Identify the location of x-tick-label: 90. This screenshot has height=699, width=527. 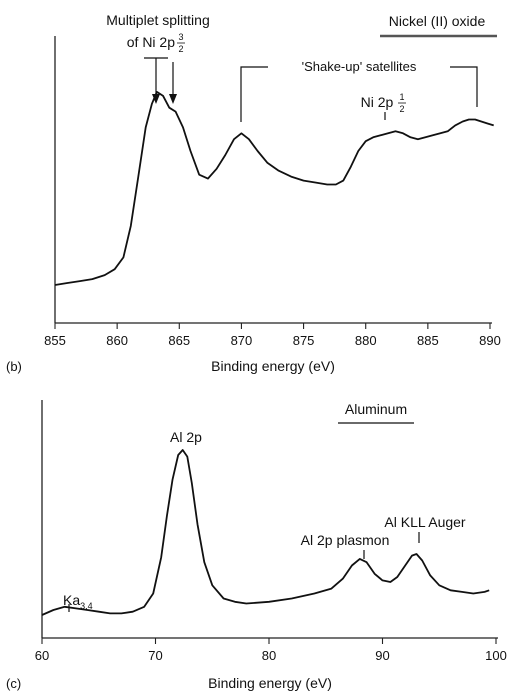
(382, 655).